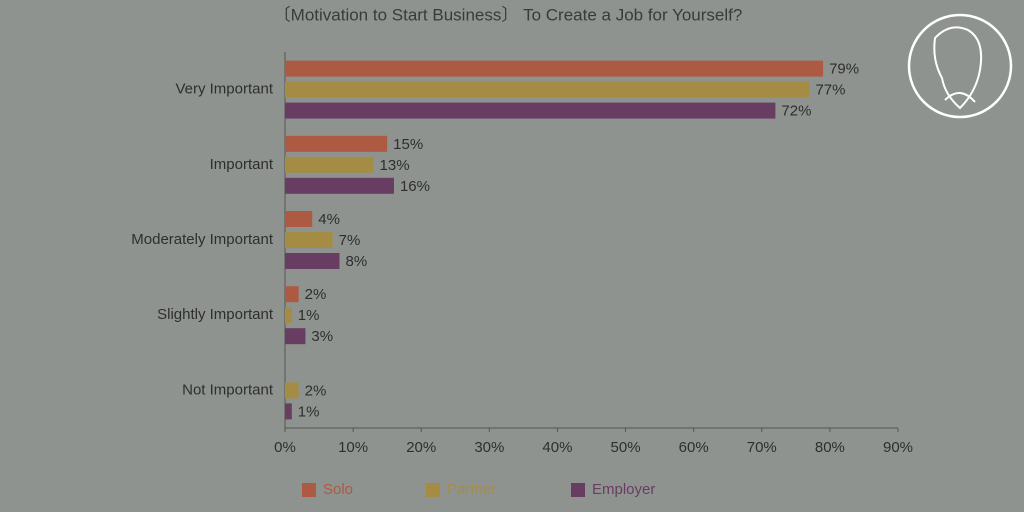  I want to click on y-tick-label: Moderately Important, so click(202, 239).